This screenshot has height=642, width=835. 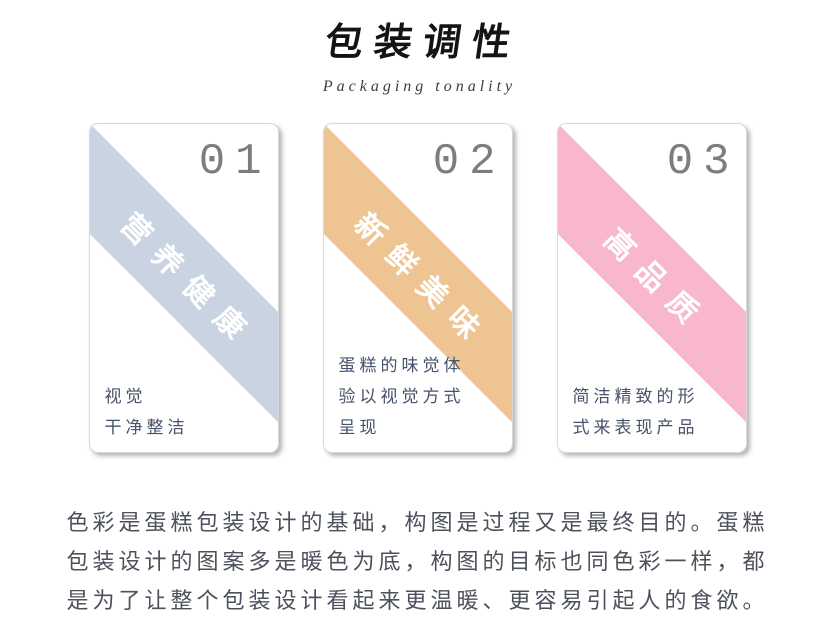 I want to click on card-caption: 蛋糕的味觉体 验以视觉方式 呈现, so click(x=401, y=396).